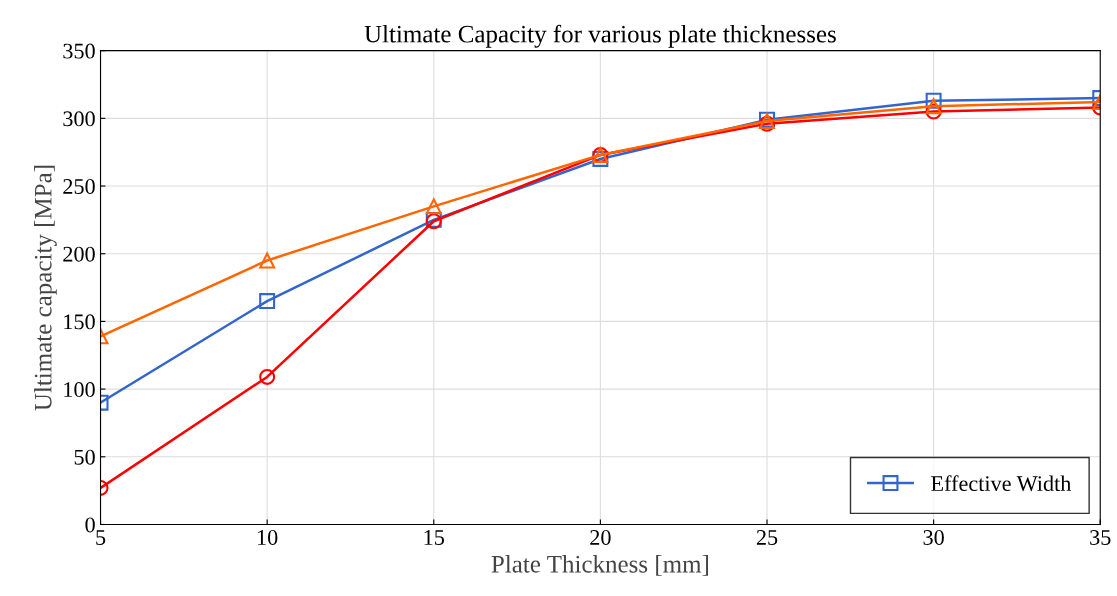 The width and height of the screenshot is (1117, 596). I want to click on x-tick-label: 15, so click(434, 537).